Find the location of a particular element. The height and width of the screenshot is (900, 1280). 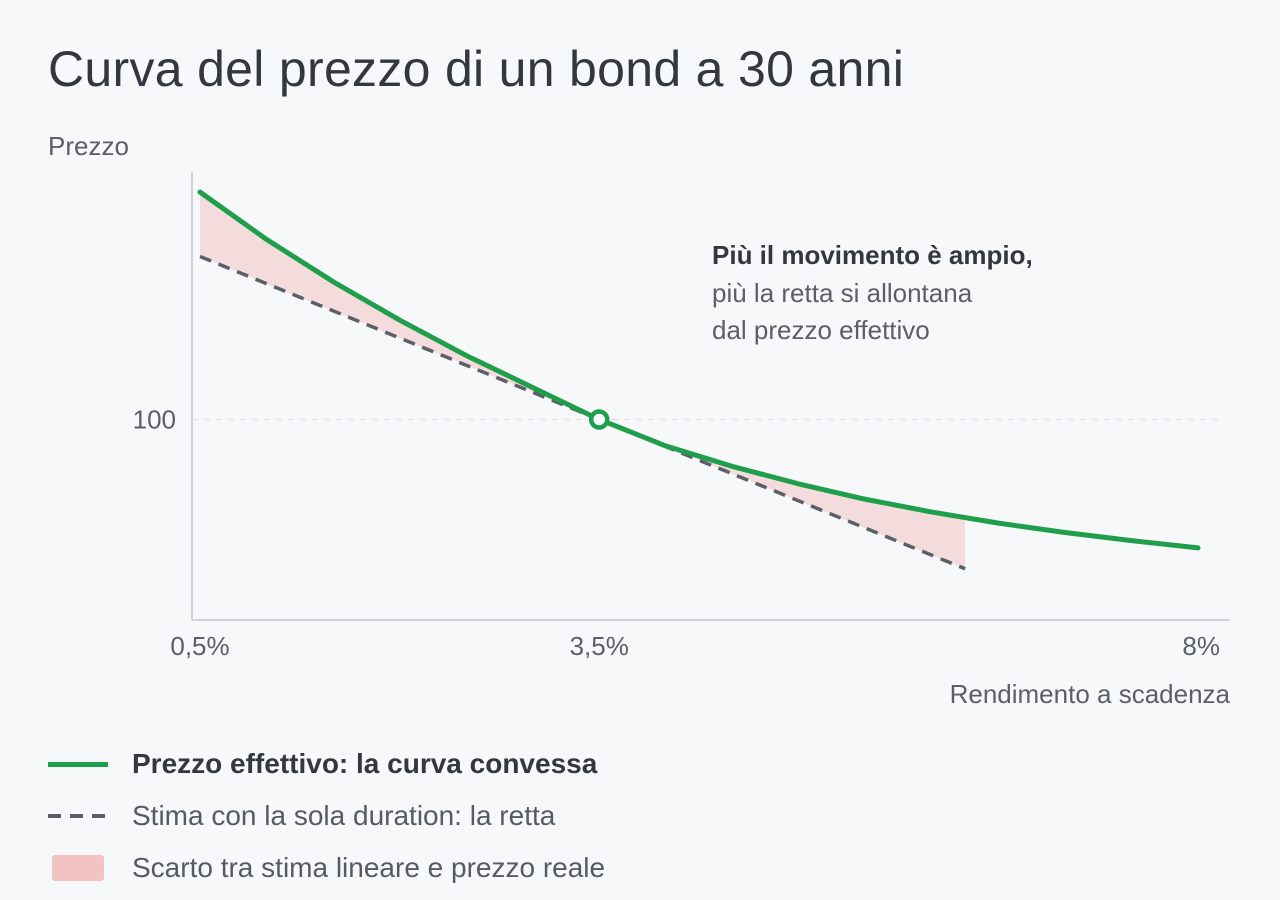

legend-label: Stima con la sola duration: la retta is located at coordinates (344, 815).